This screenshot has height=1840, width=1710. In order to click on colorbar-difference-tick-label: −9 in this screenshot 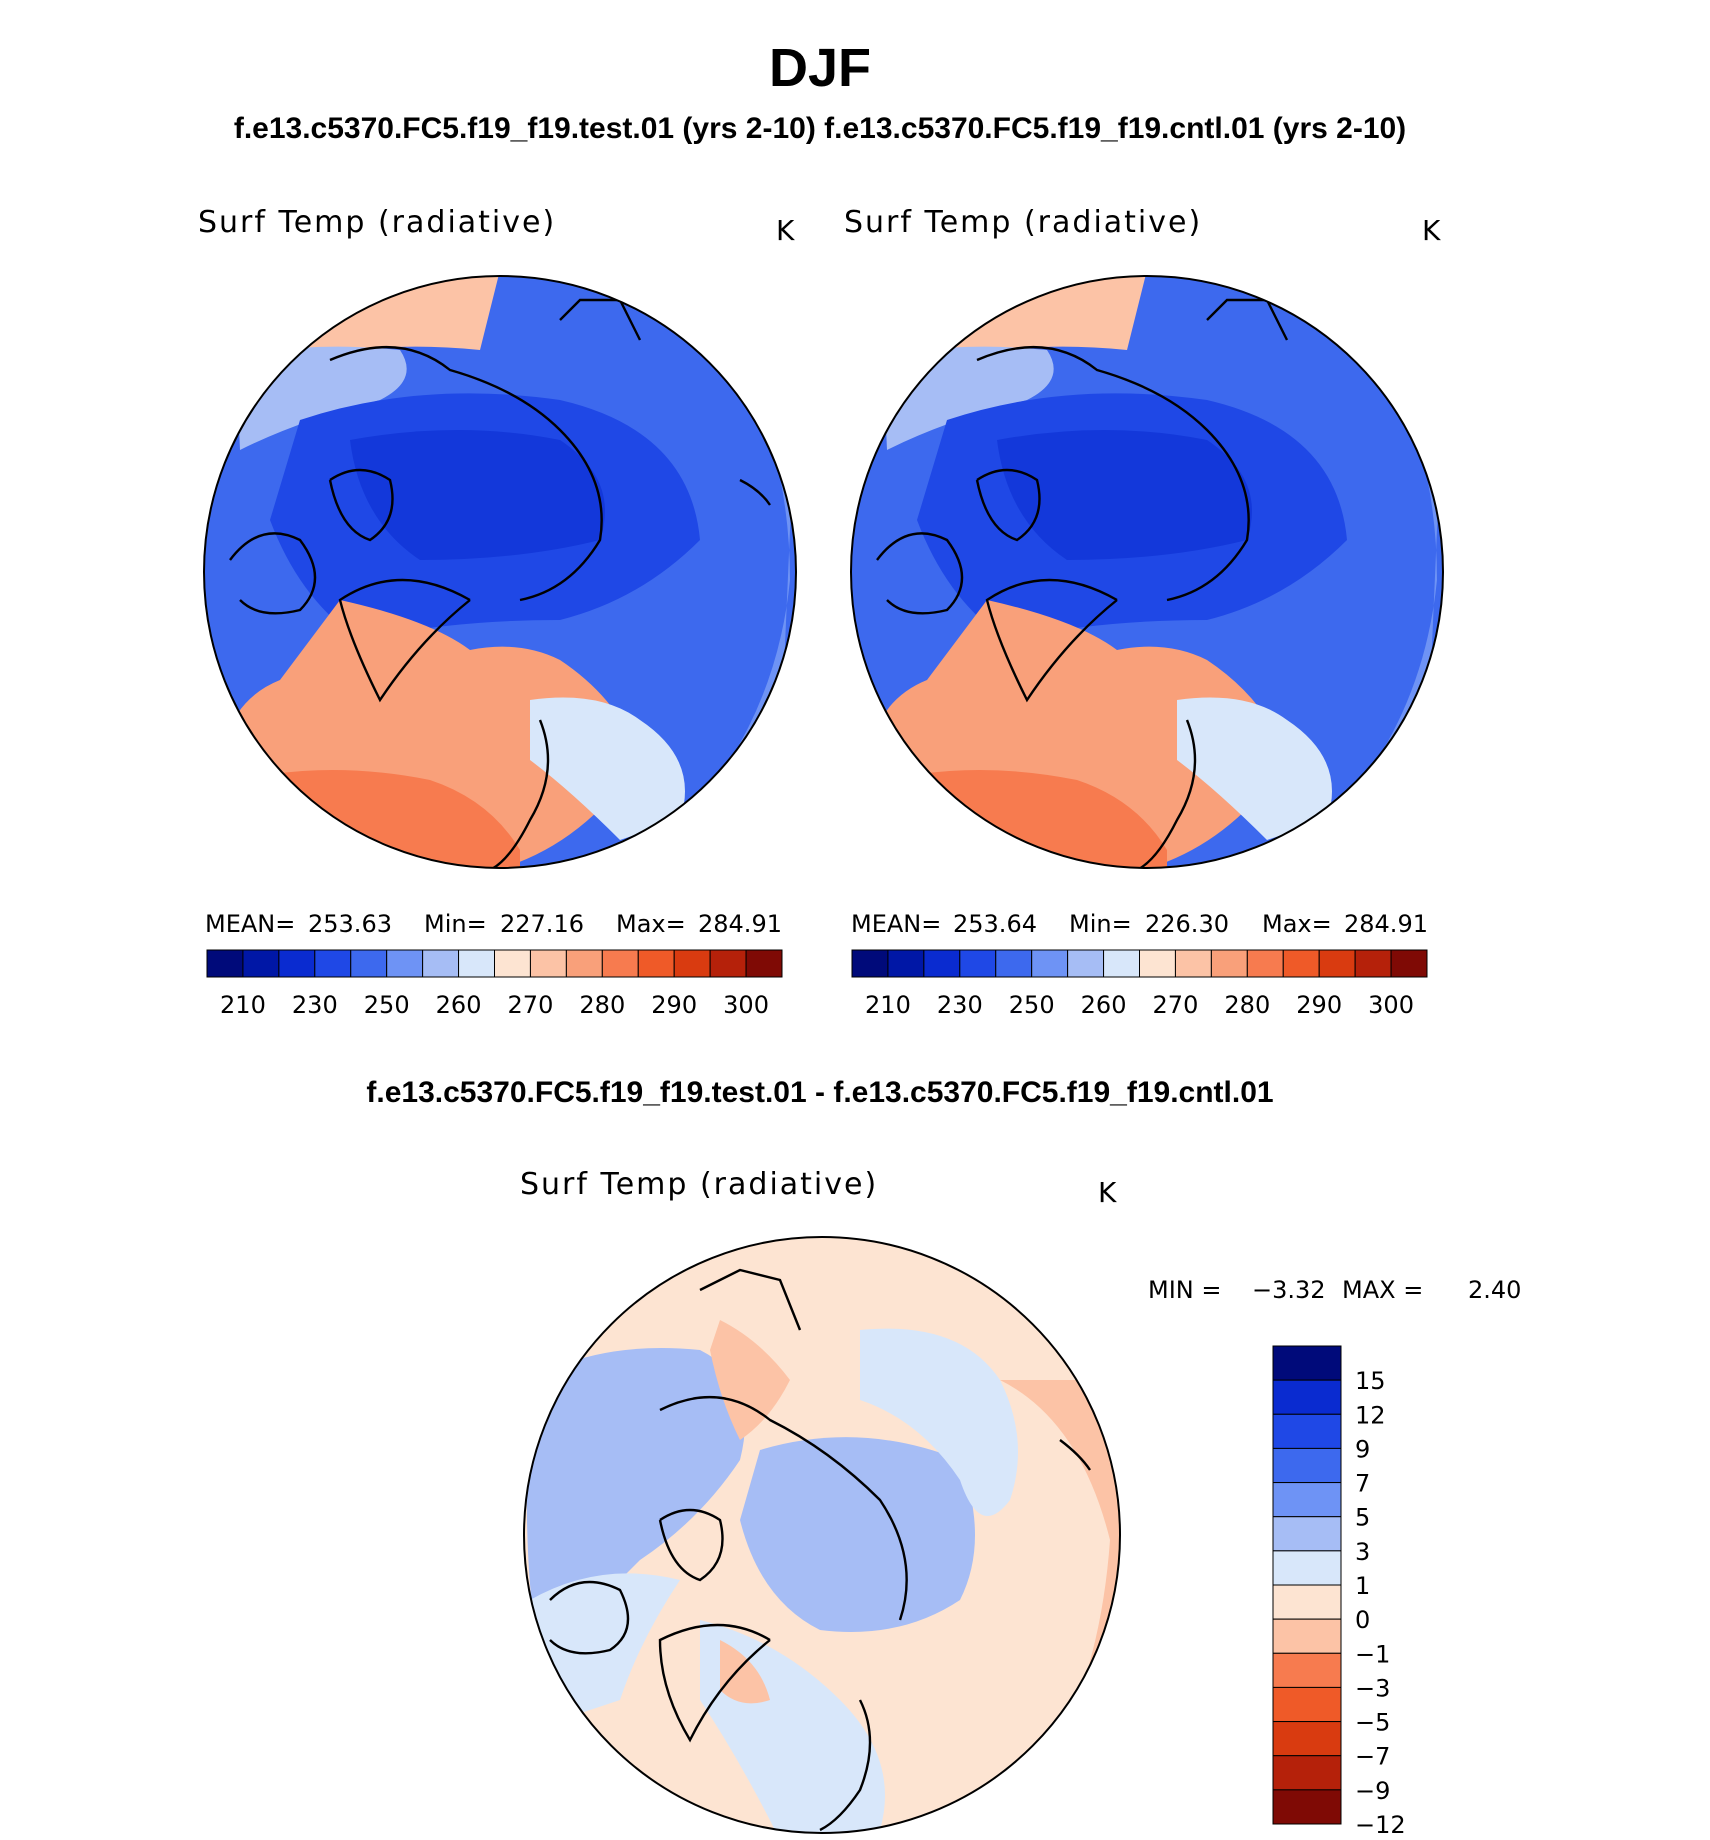, I will do `click(1372, 1791)`.